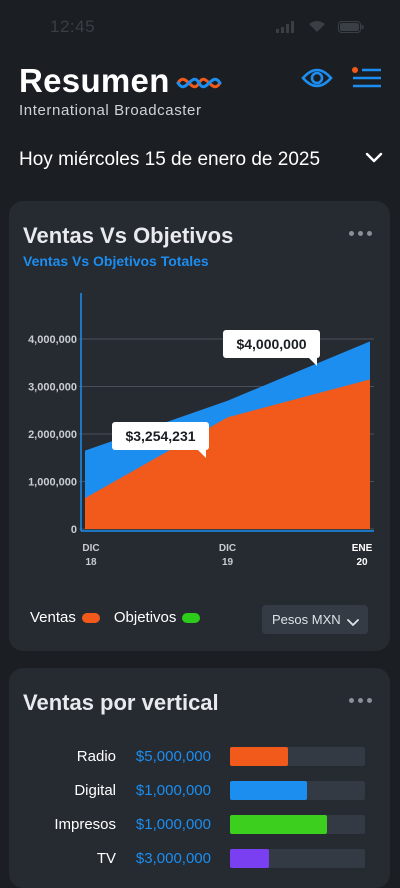 The width and height of the screenshot is (400, 888). Describe the element at coordinates (286, 29) in the screenshot. I see `signal-icon` at that location.